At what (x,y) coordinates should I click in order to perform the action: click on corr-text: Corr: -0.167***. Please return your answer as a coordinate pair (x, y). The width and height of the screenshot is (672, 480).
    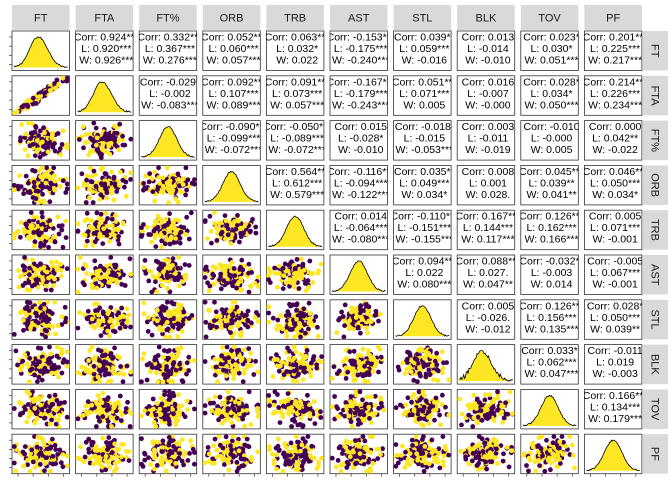
    Looking at the image, I should click on (361, 82).